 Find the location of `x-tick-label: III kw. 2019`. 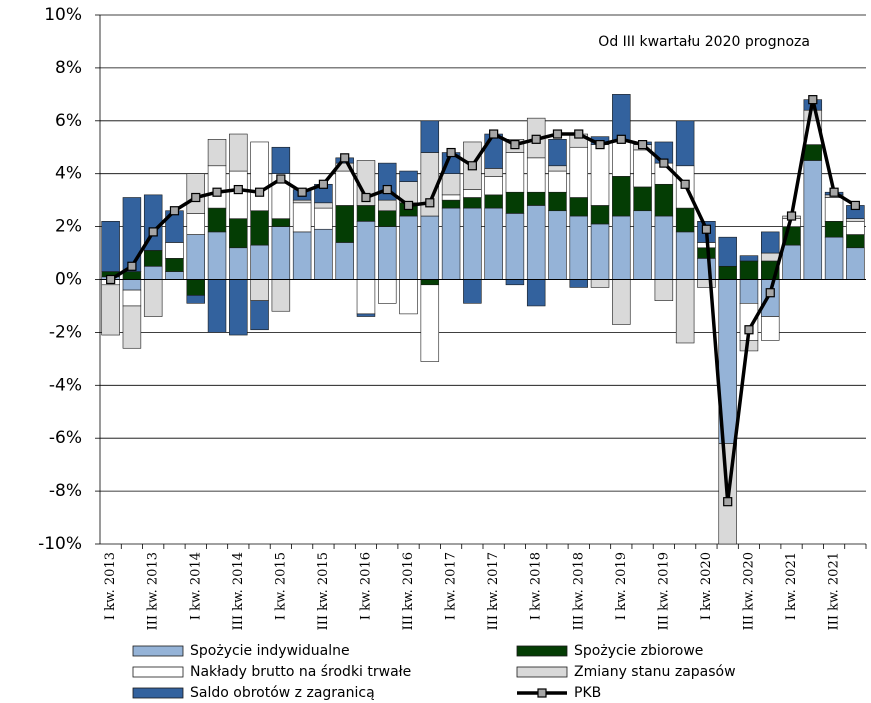

x-tick-label: III kw. 2019 is located at coordinates (663, 591).